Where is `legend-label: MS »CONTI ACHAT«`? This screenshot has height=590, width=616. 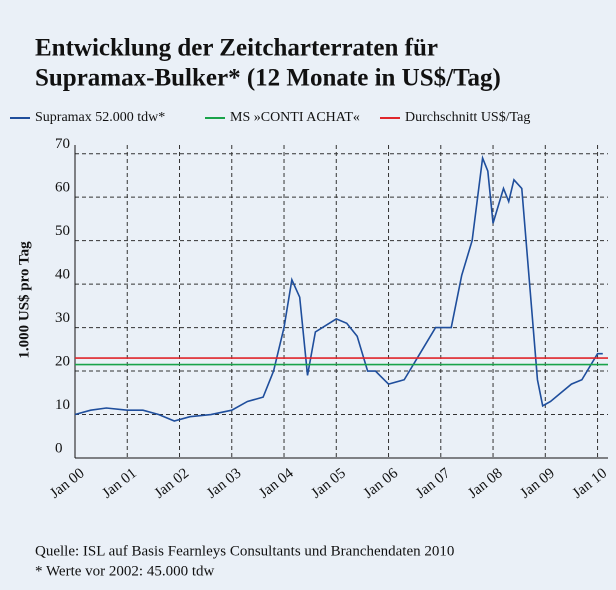
legend-label: MS »CONTI ACHAT« is located at coordinates (295, 117).